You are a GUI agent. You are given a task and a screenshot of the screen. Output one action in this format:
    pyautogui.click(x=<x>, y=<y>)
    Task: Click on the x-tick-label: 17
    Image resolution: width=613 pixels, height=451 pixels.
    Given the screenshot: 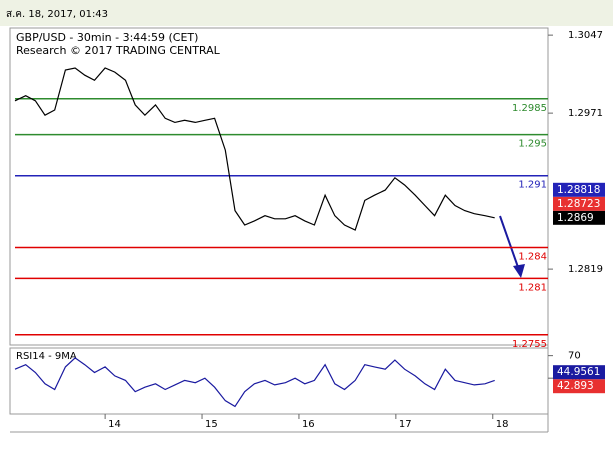 What is the action you would take?
    pyautogui.click(x=405, y=424)
    